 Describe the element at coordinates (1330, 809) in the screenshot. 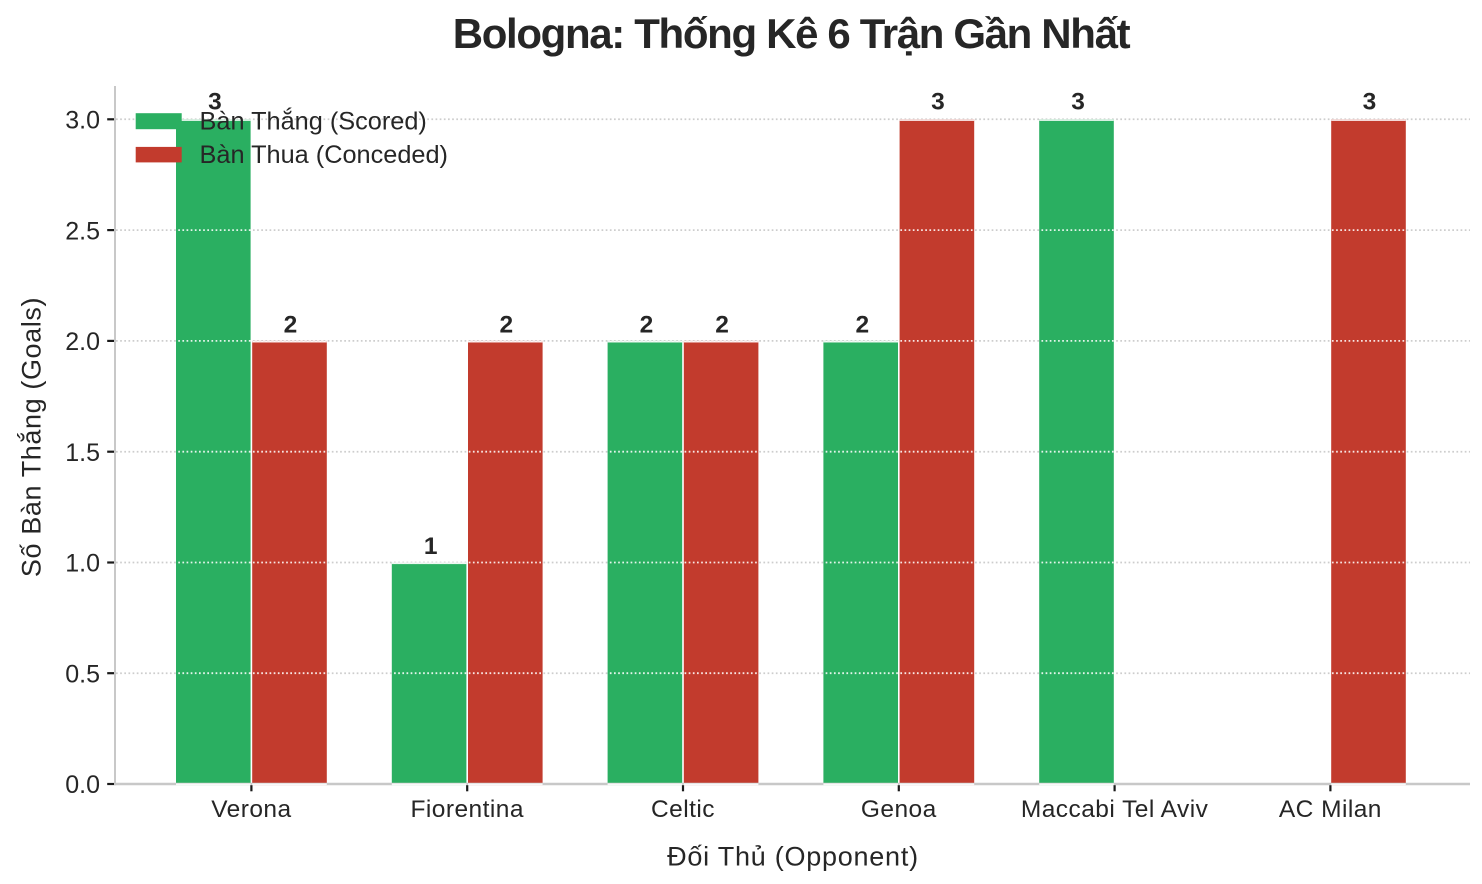

I see `svg-text: AC Milan` at that location.